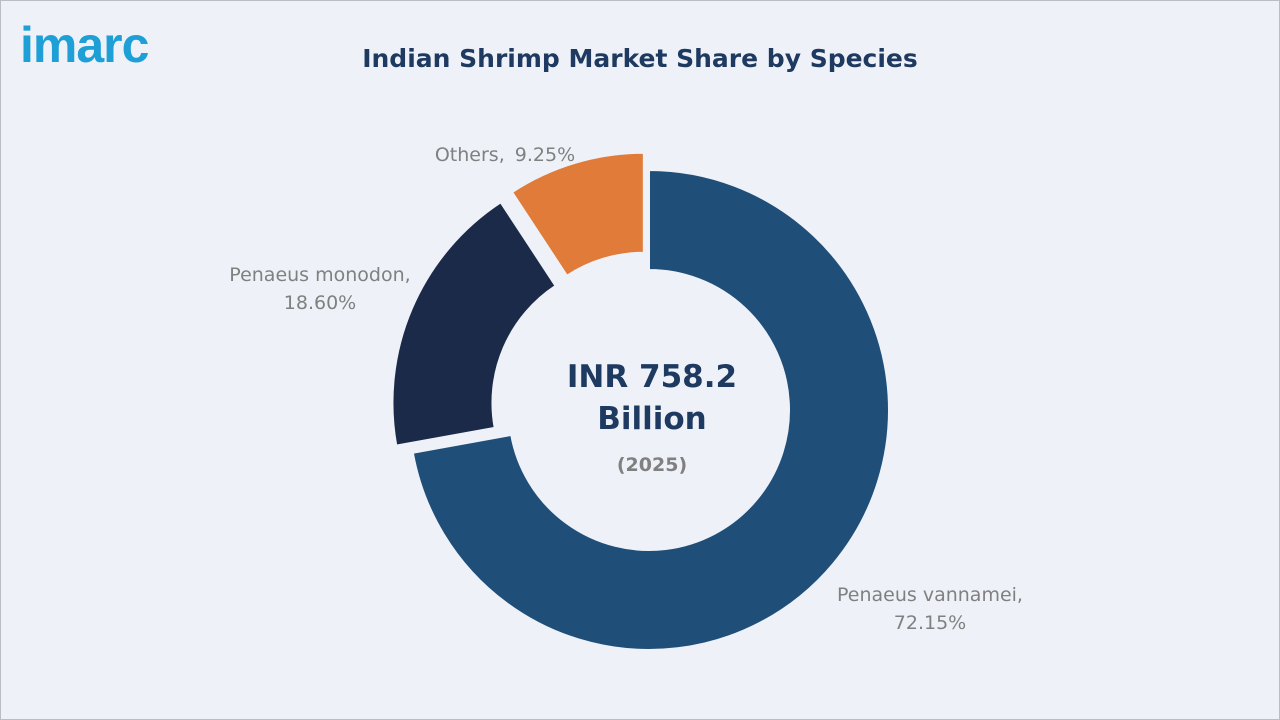 The image size is (1280, 720). Describe the element at coordinates (319, 275) in the screenshot. I see `label-monodon-name: Penaeus monodon,` at that location.